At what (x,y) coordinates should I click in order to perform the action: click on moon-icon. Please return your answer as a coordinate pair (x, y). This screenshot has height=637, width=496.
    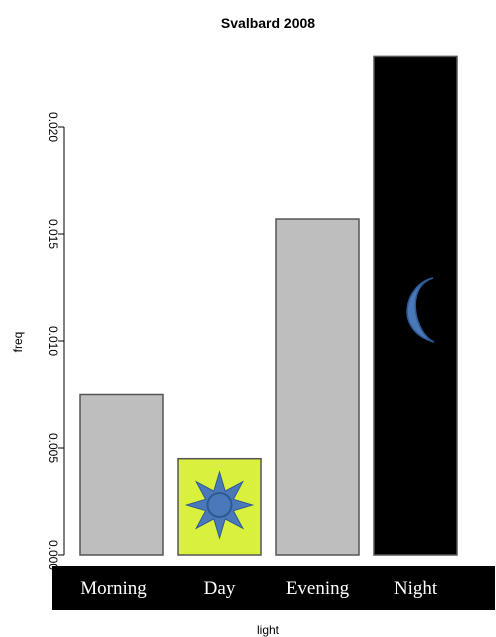
    Looking at the image, I should click on (420, 310).